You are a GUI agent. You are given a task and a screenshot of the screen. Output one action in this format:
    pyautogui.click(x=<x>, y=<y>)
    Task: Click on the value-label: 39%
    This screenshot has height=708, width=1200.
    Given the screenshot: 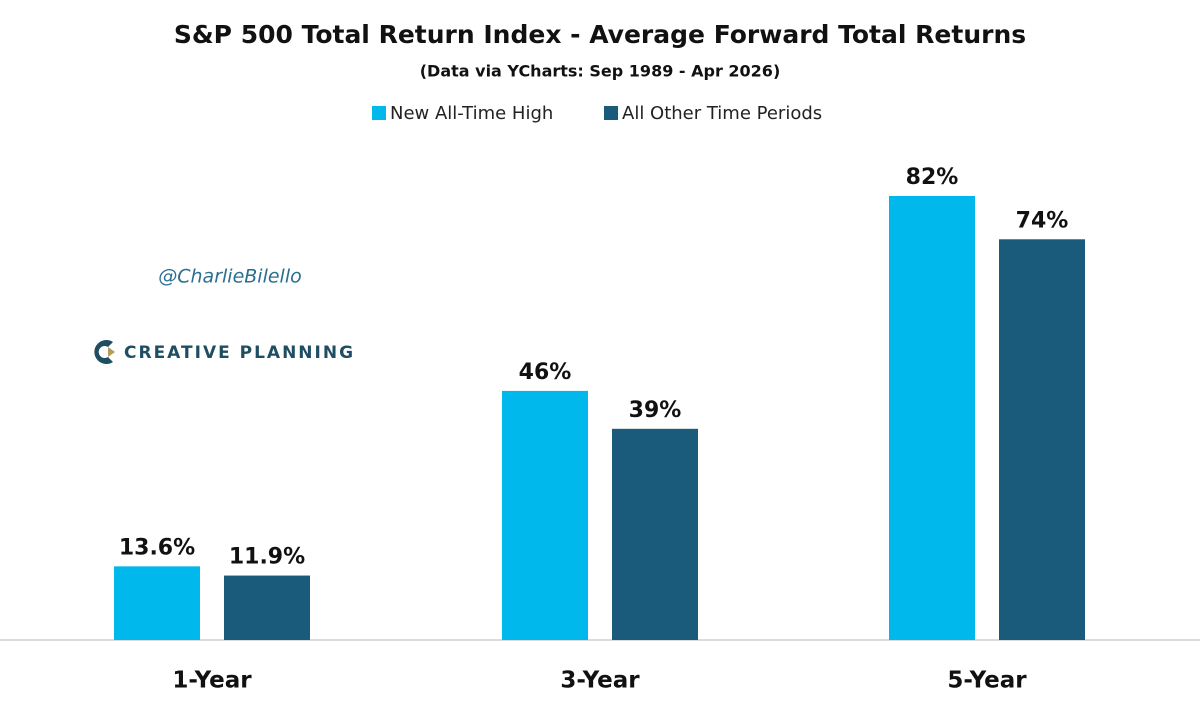 What is the action you would take?
    pyautogui.click(x=655, y=410)
    